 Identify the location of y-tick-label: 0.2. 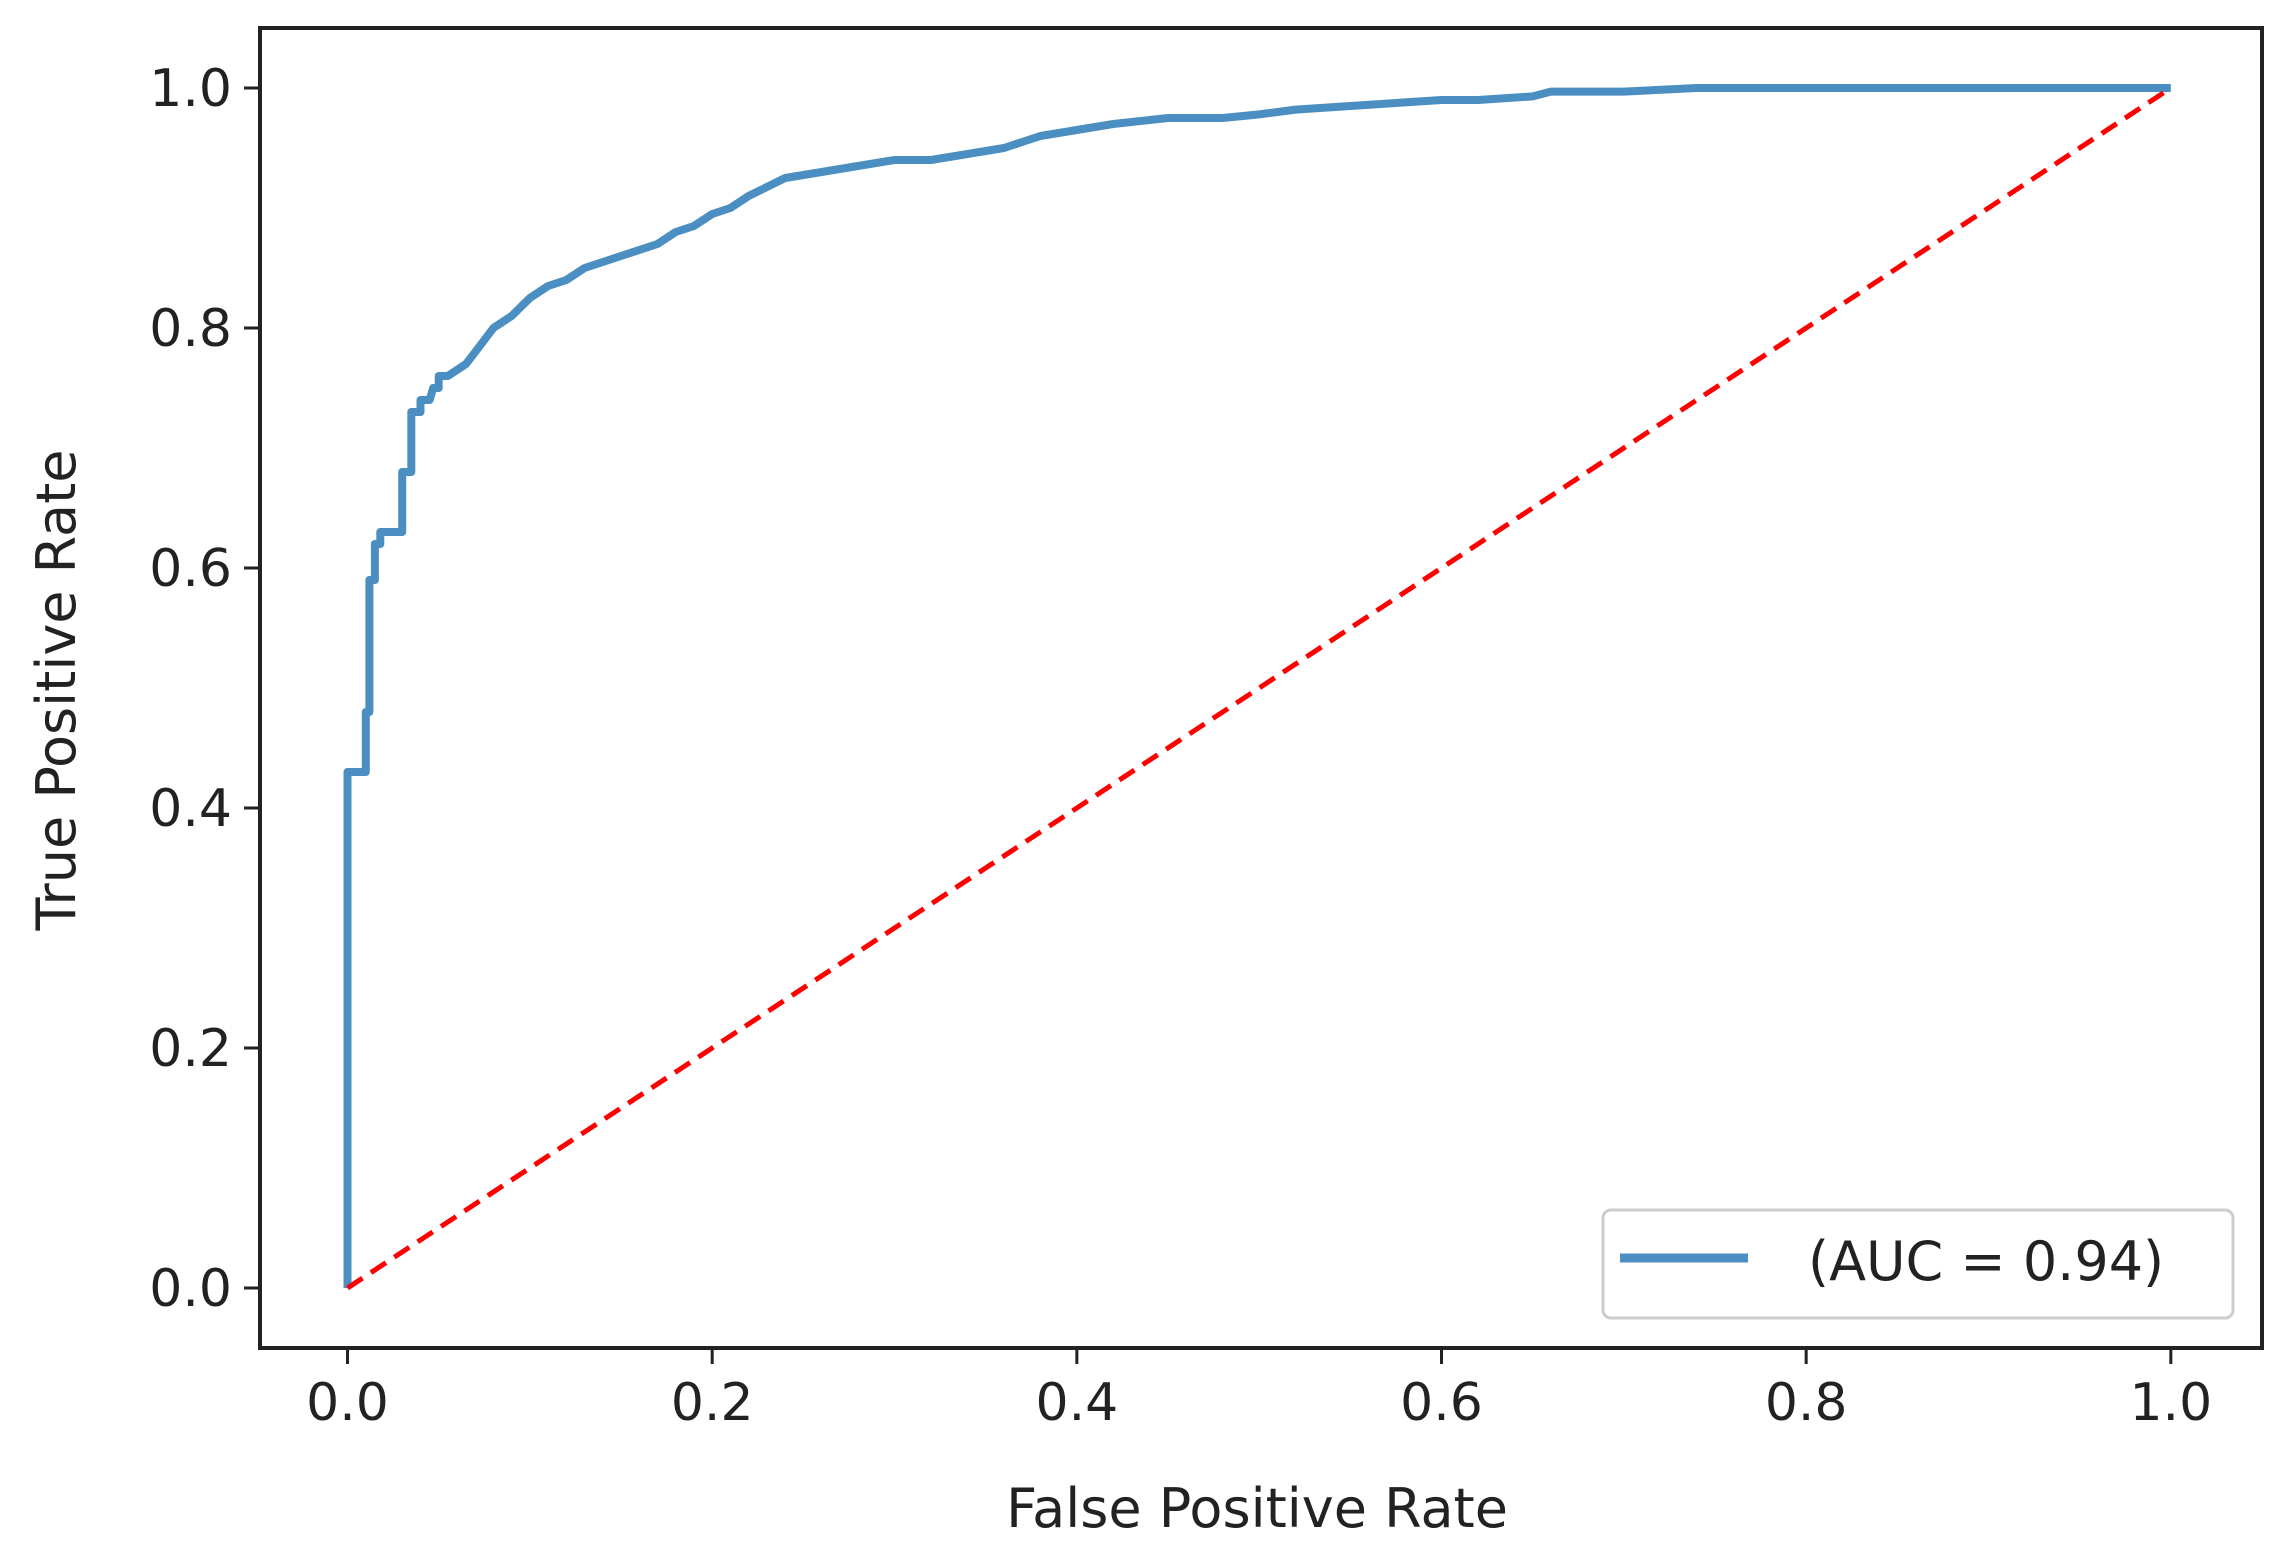
(190, 1049).